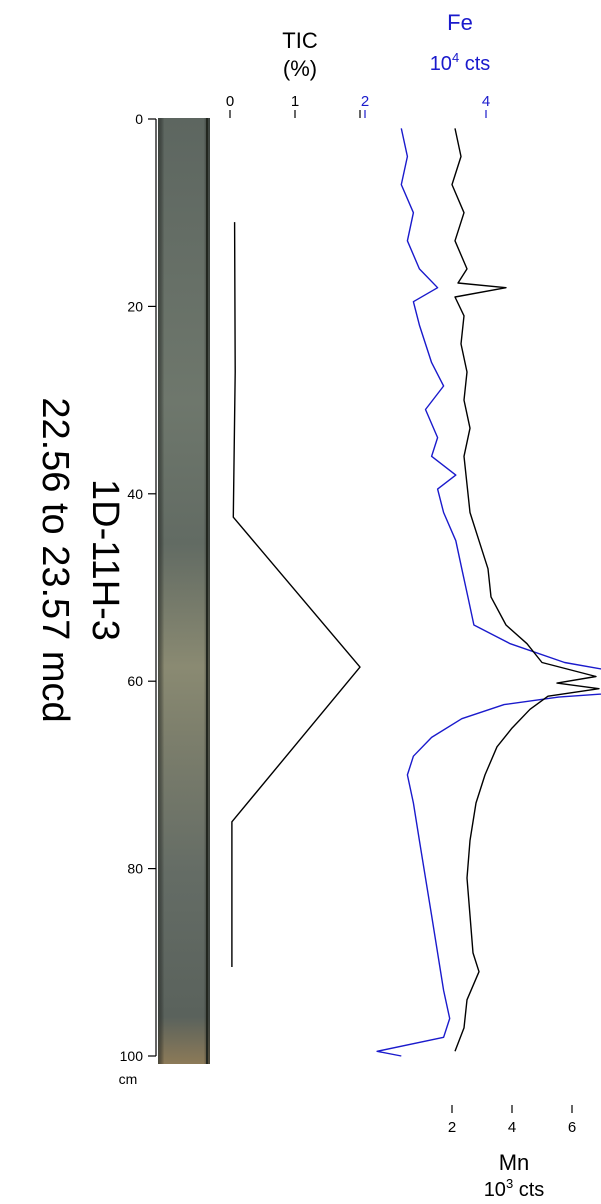 Image resolution: width=601 pixels, height=1204 pixels. Describe the element at coordinates (80, 559) in the screenshot. I see `core-label-text: 1D-11H-3 22.56 to 23.57 mcd` at that location.